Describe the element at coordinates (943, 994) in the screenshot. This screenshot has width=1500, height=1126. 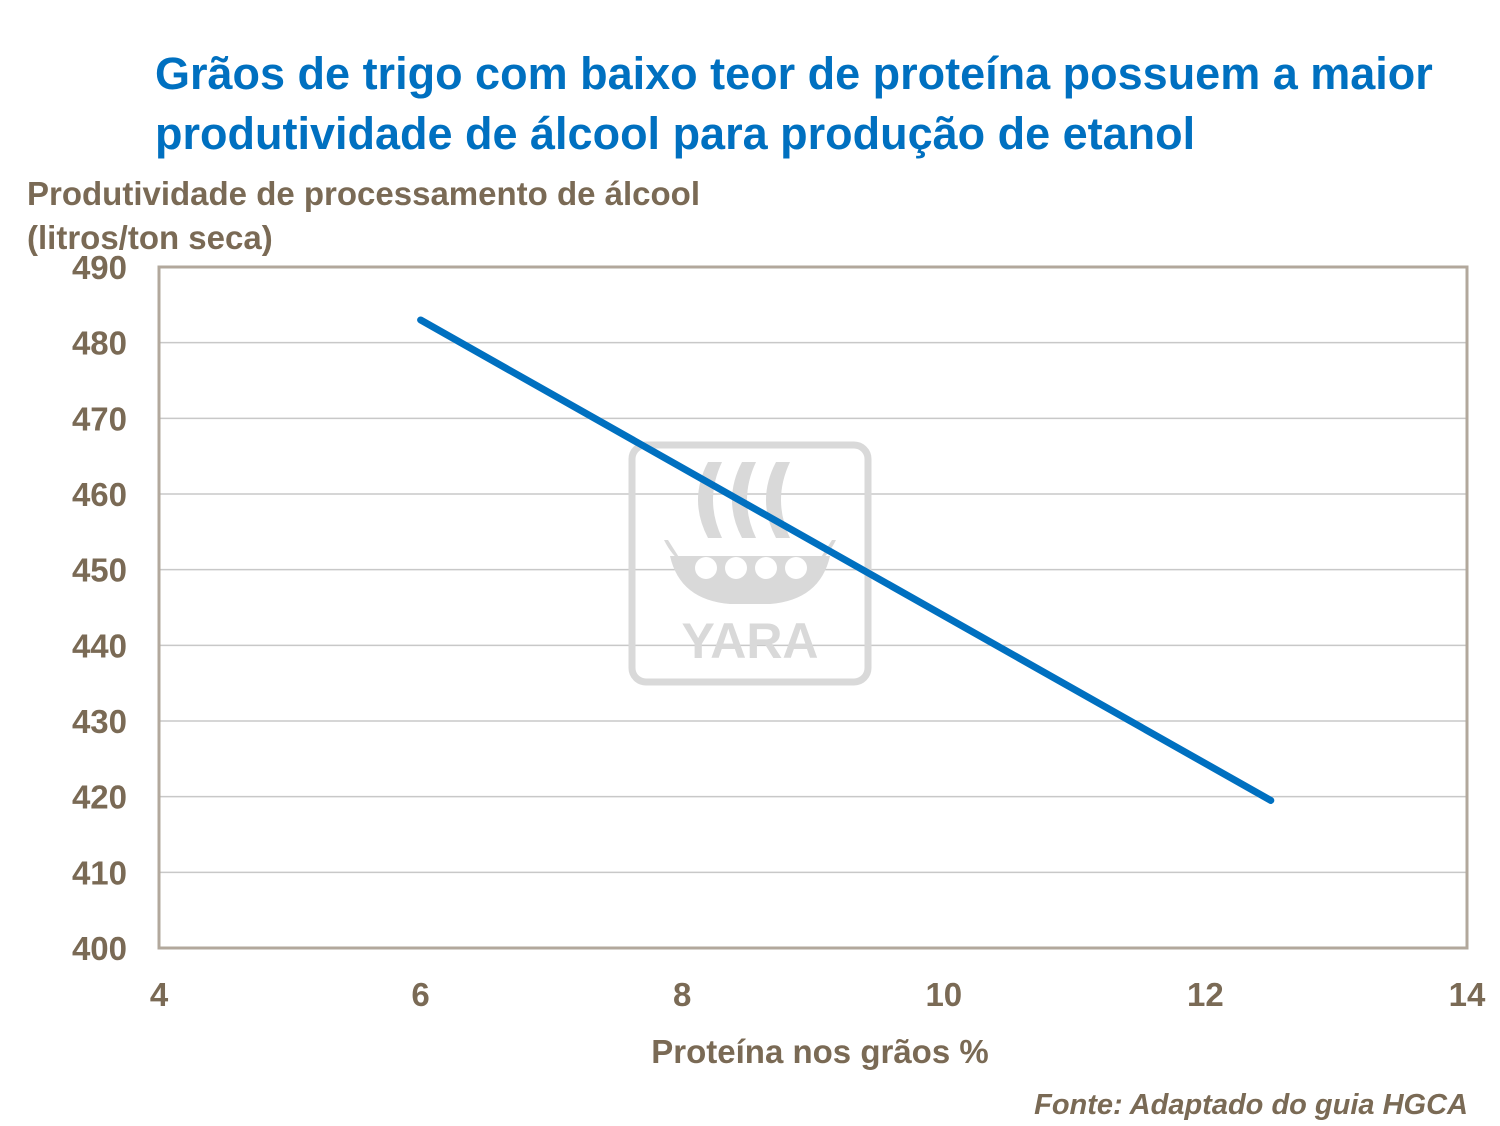
I see `x-tick-label: 10` at that location.